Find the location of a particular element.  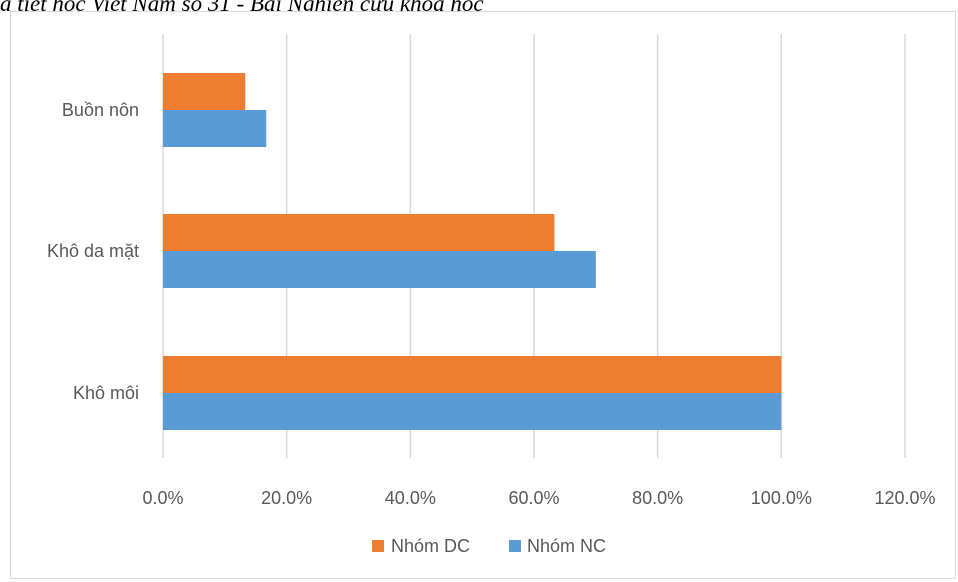

category-label: Khô da mặt is located at coordinates (93, 251).